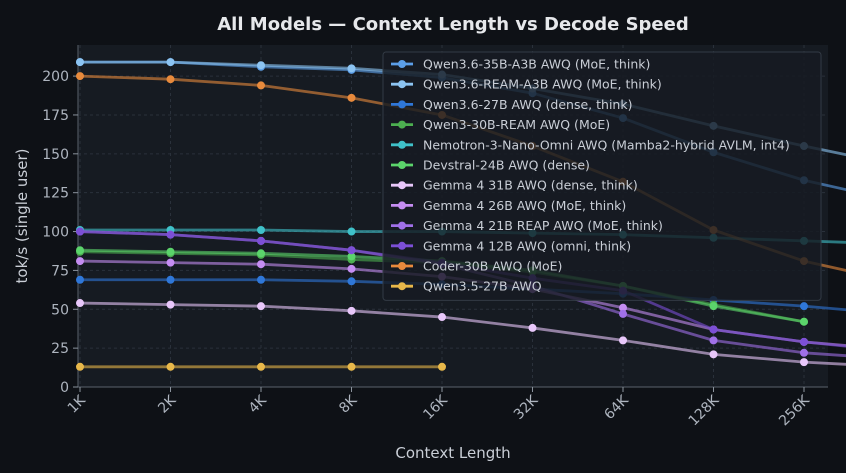 The width and height of the screenshot is (846, 473). I want to click on y-tick-label: 100, so click(55, 233).